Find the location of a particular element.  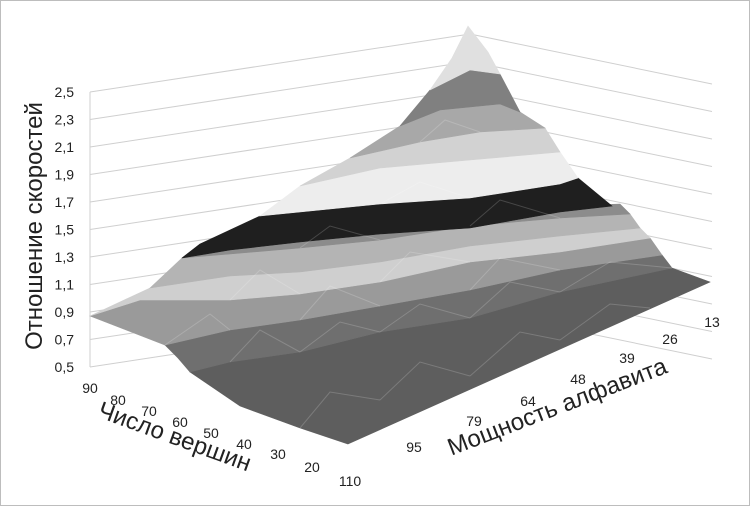

z-tick-label: 64 is located at coordinates (528, 401).